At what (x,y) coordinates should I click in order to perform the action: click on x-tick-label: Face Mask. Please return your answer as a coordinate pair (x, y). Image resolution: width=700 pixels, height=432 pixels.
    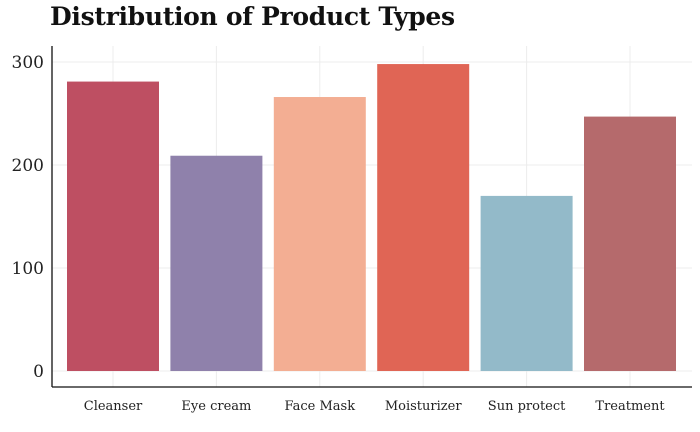
    Looking at the image, I should click on (319, 406).